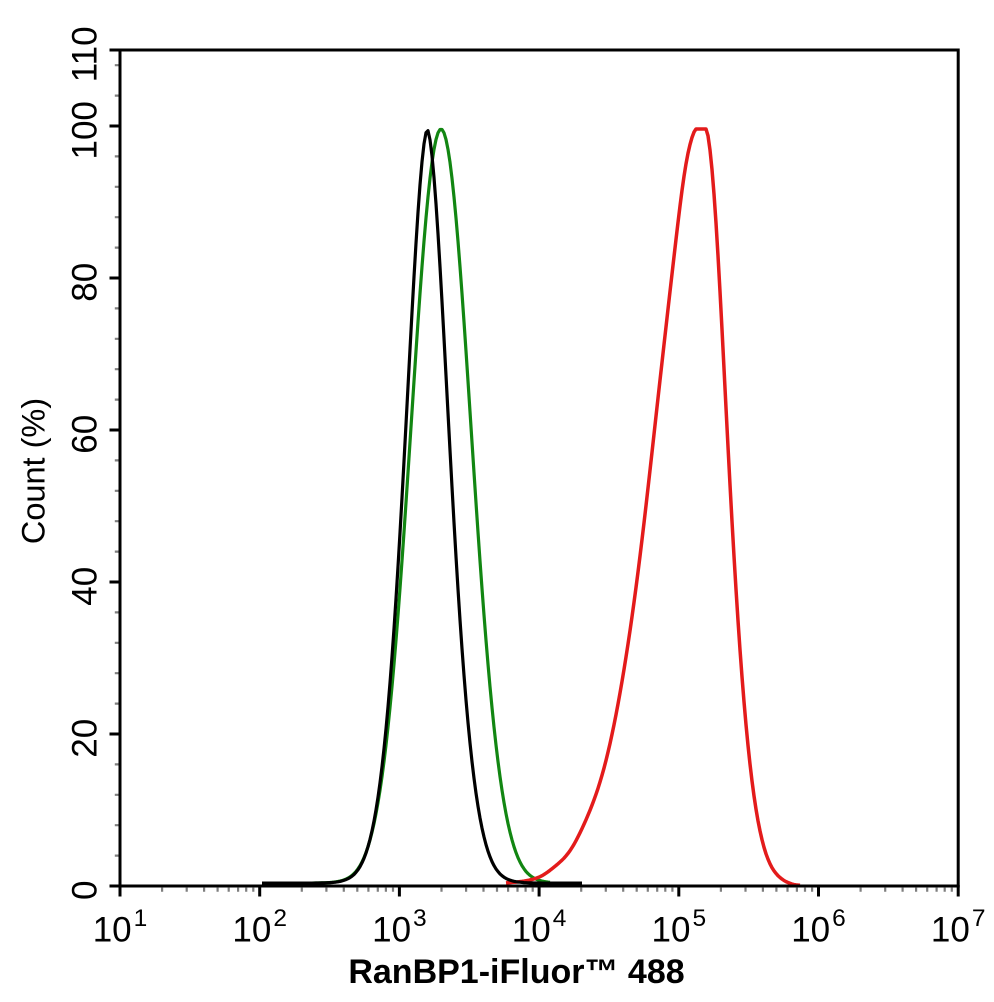 This screenshot has width=994, height=1002. Describe the element at coordinates (84, 282) in the screenshot. I see `svg-text: 80` at that location.